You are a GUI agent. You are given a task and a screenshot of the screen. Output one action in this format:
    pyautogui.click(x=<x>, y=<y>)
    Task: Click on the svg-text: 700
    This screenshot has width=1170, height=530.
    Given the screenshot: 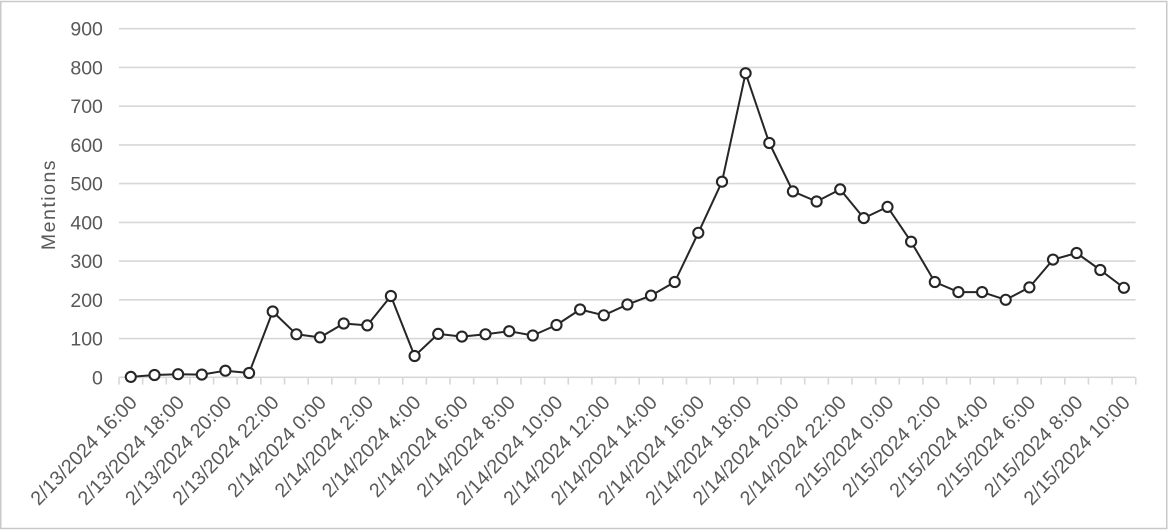 What is the action you would take?
    pyautogui.click(x=86, y=107)
    